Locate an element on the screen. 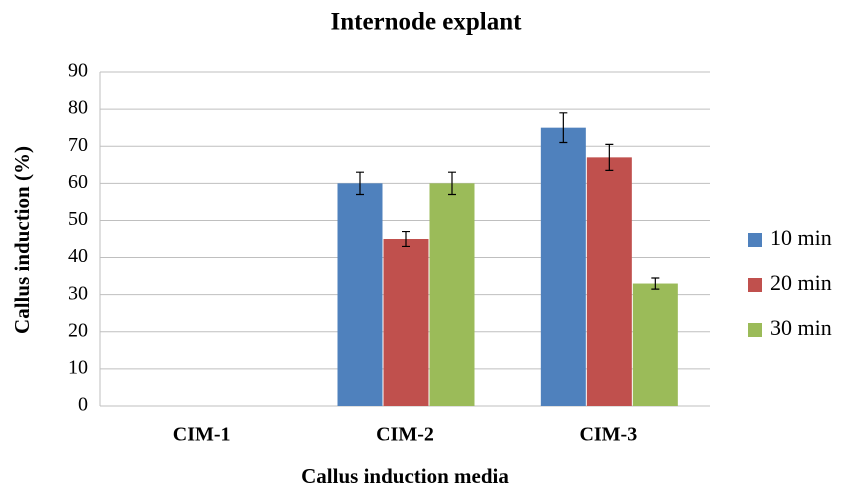 The height and width of the screenshot is (496, 852). legend-label: 10 min is located at coordinates (801, 237).